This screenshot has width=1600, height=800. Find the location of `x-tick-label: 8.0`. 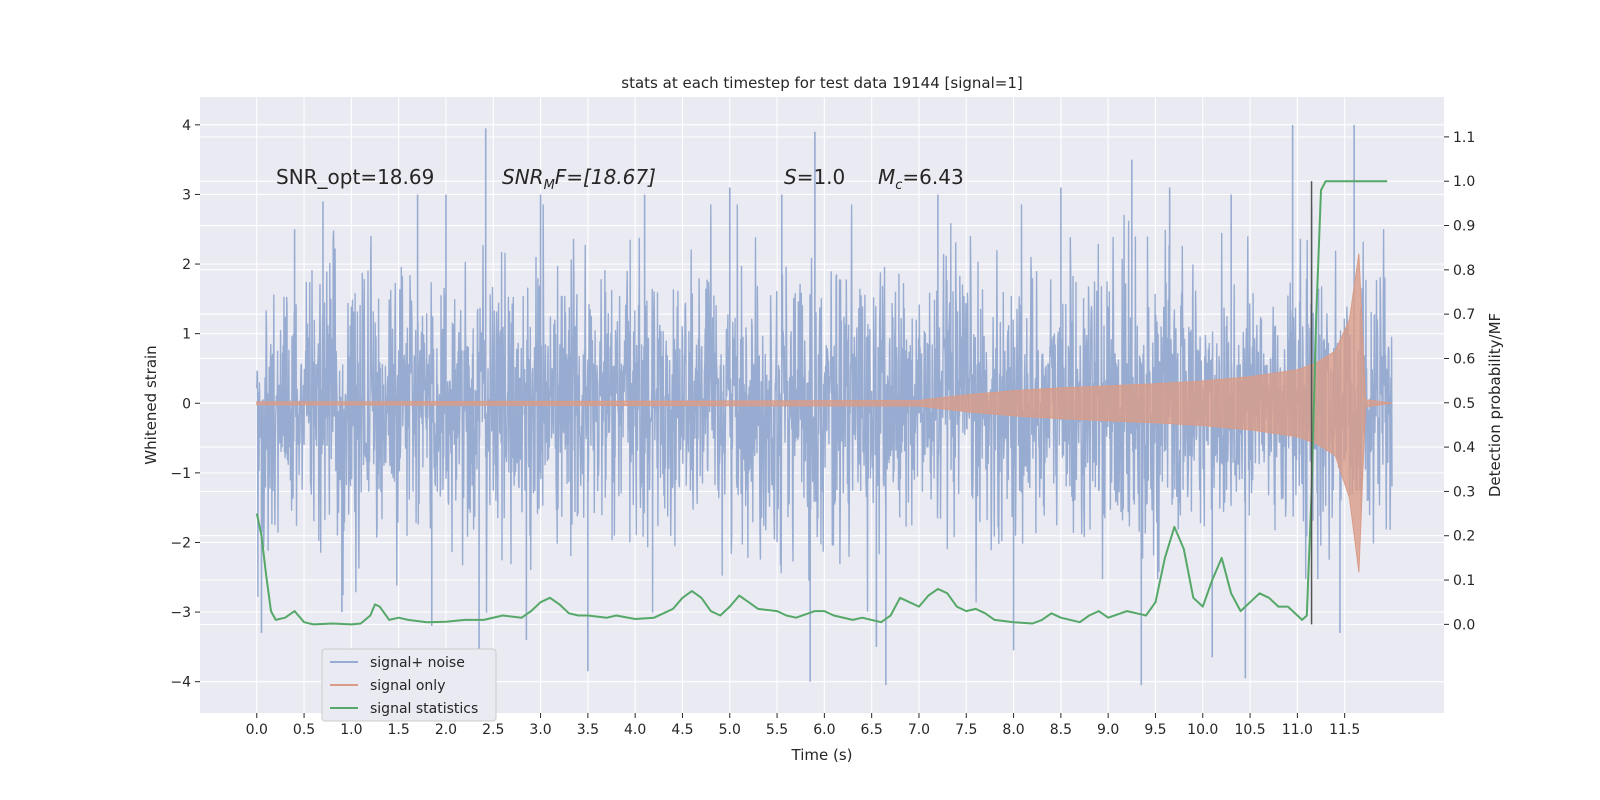

x-tick-label: 8.0 is located at coordinates (1013, 730).